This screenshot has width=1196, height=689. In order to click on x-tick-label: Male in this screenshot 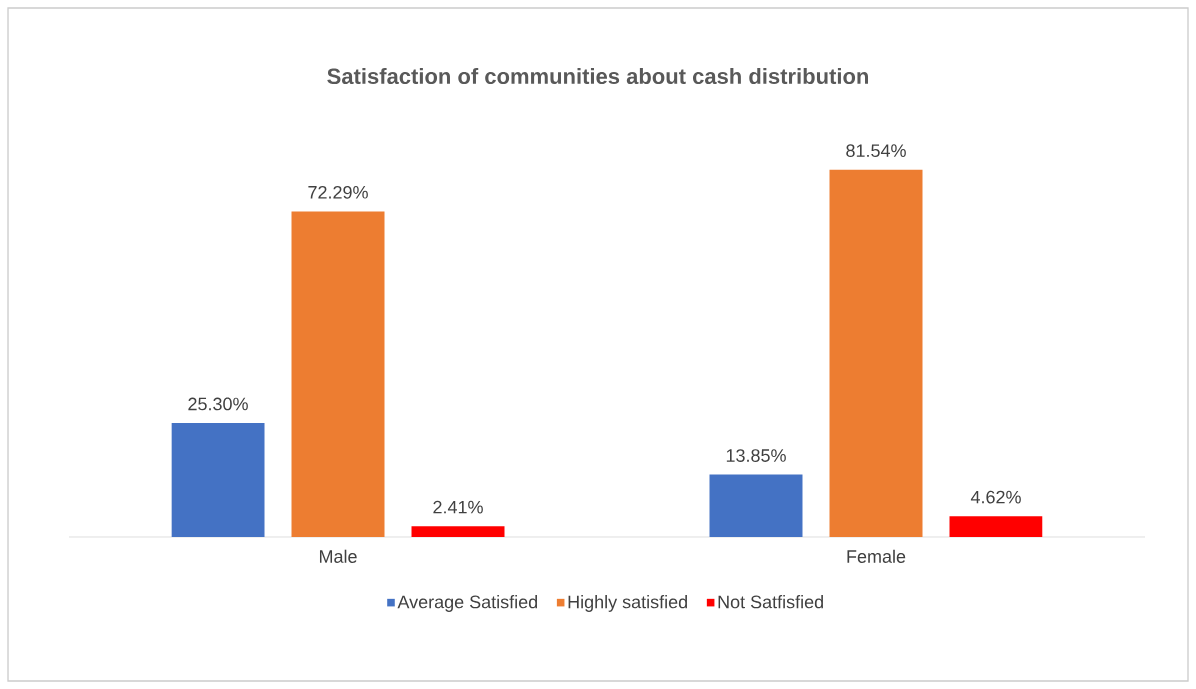, I will do `click(338, 556)`.